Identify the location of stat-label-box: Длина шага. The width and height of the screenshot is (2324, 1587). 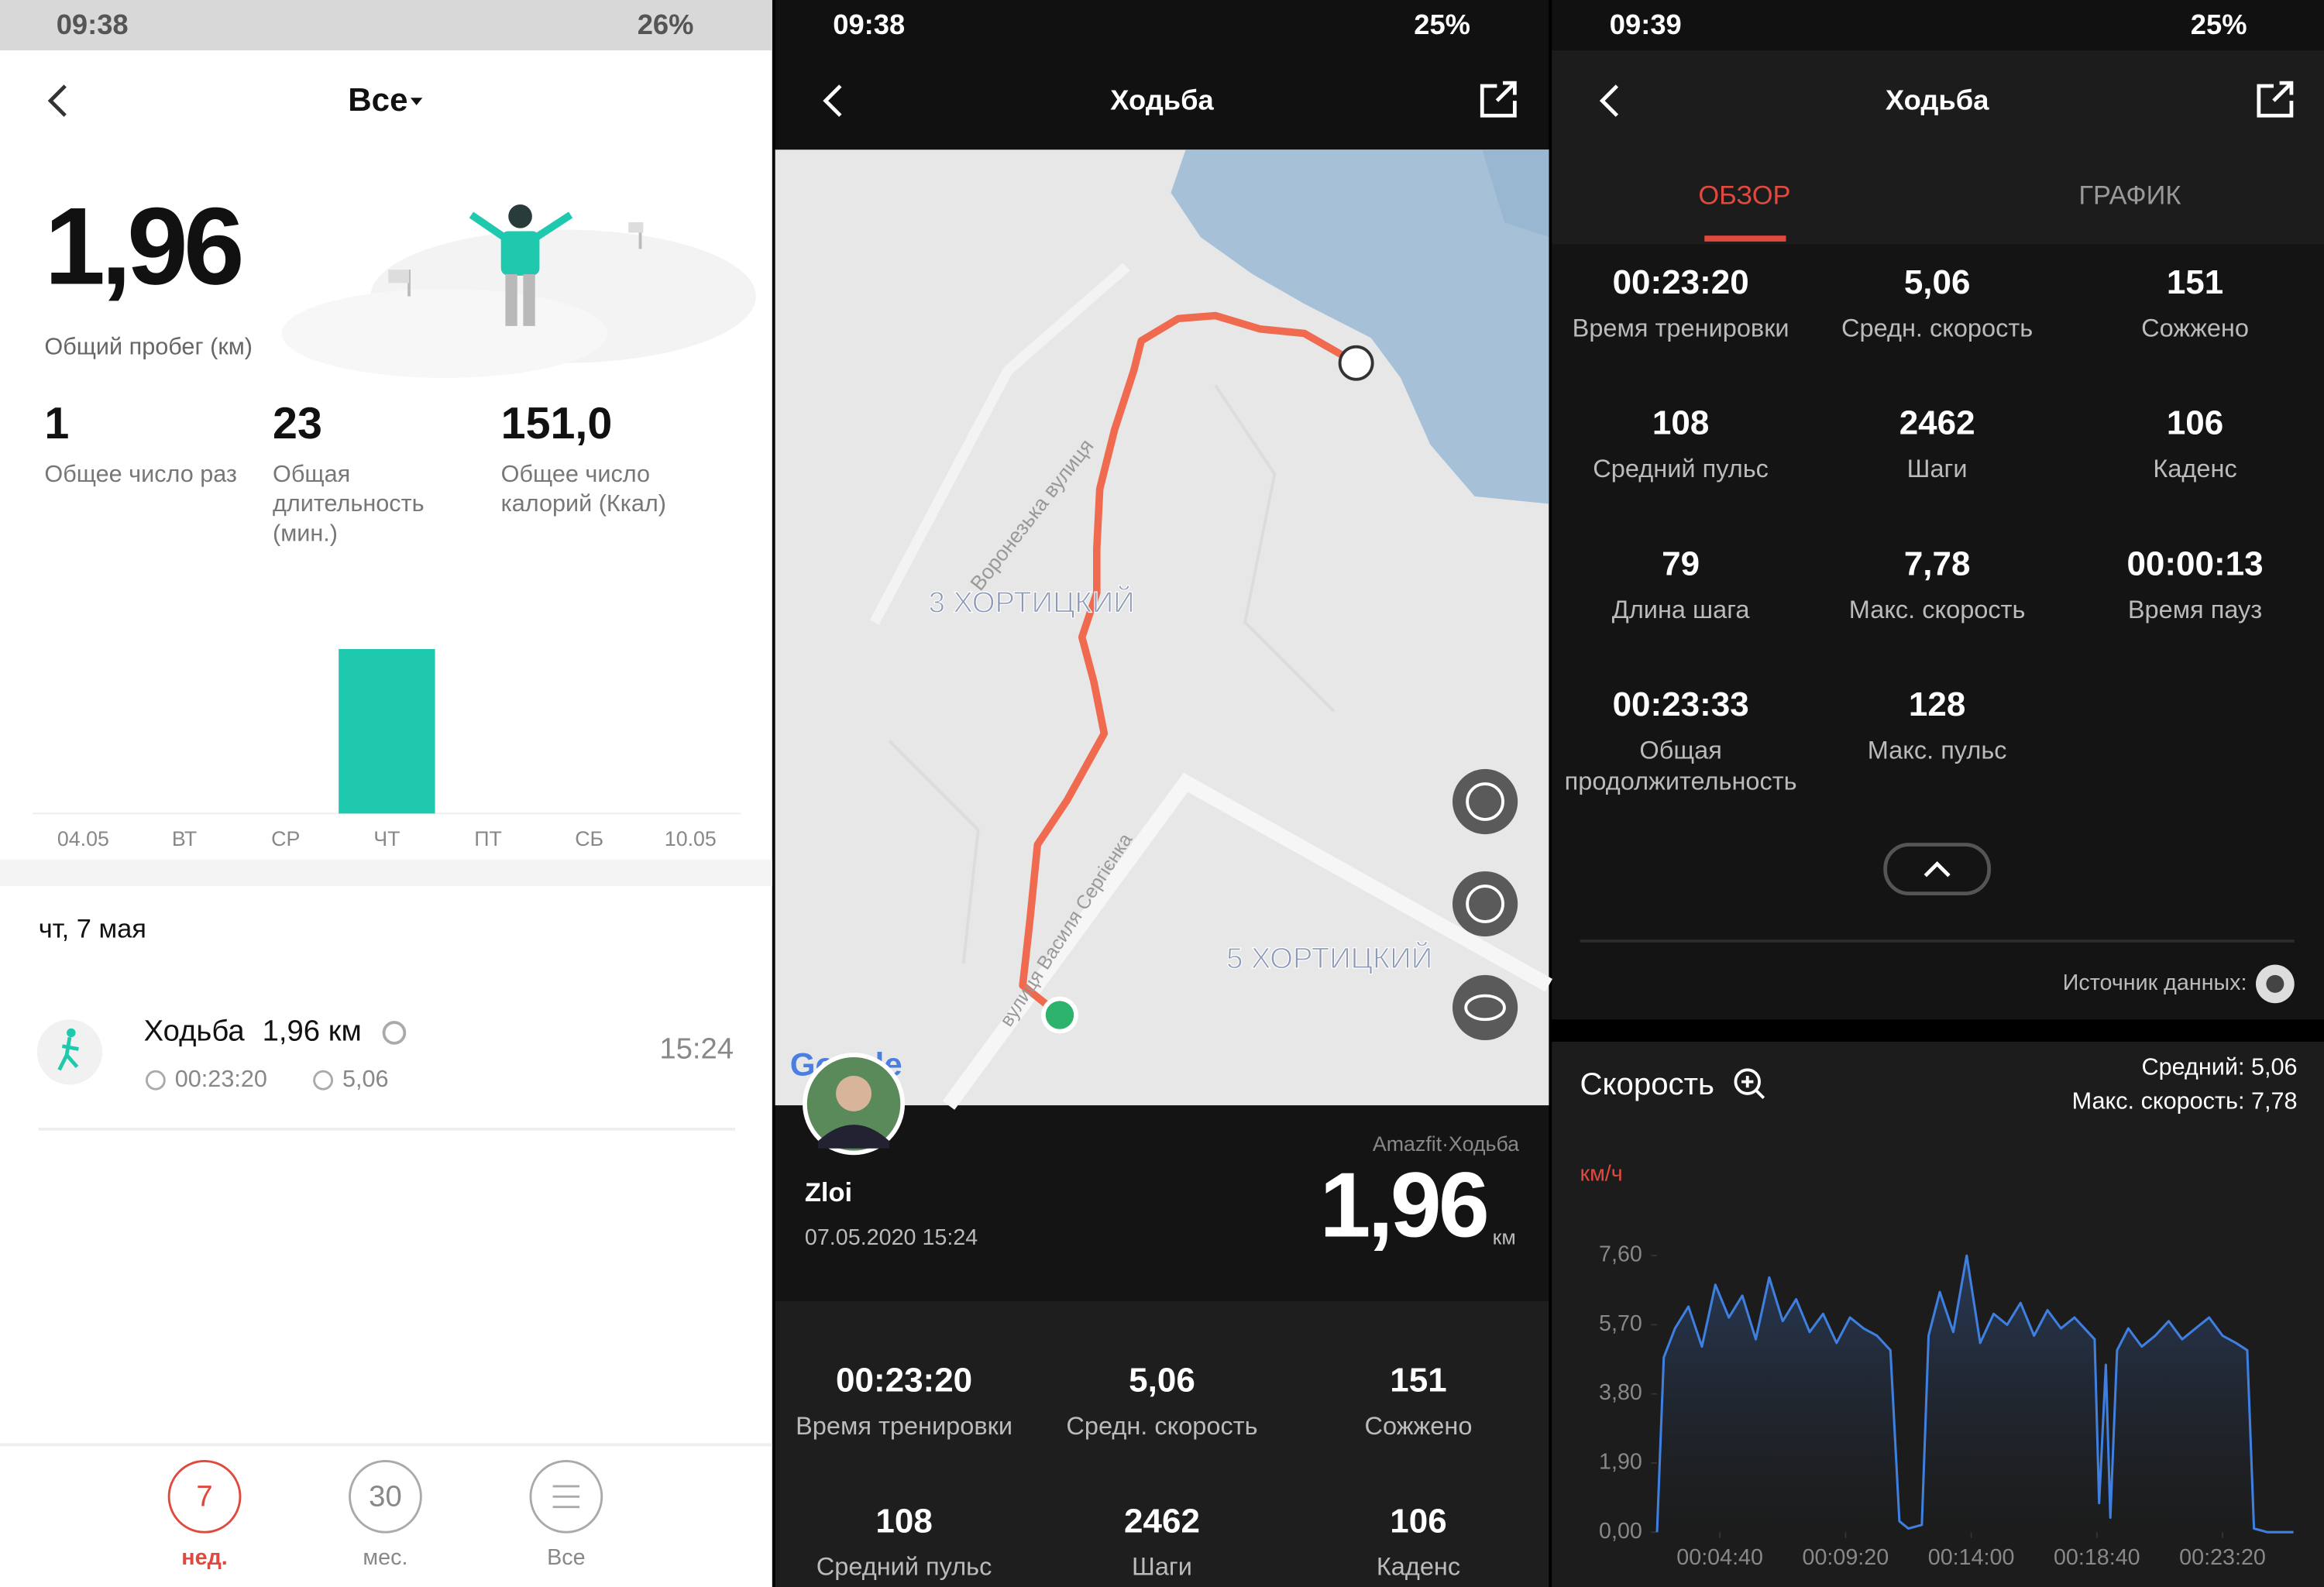
(1680, 610).